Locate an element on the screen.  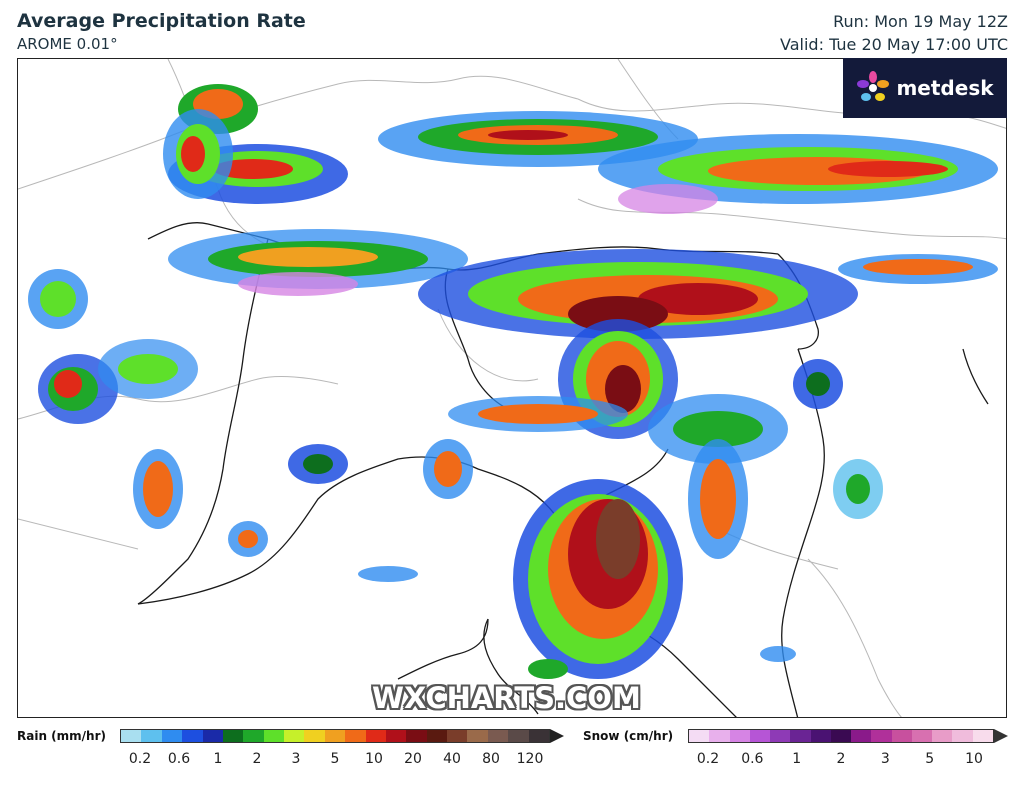
rain-tick-label: 0.6 is located at coordinates (179, 759).